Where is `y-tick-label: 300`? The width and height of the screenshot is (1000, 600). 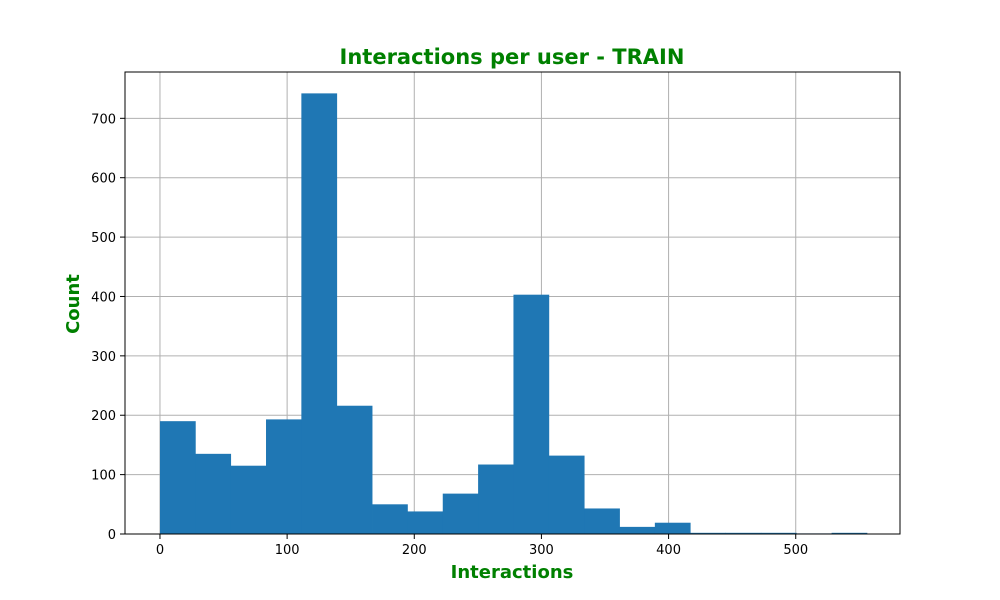 y-tick-label: 300 is located at coordinates (103, 357).